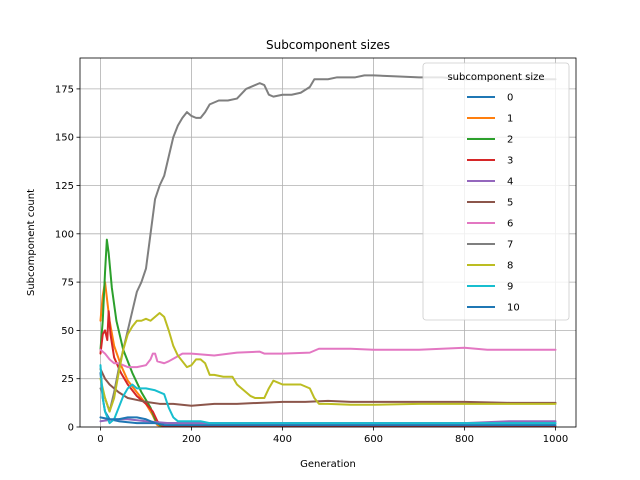  Describe the element at coordinates (510, 203) in the screenshot. I see `legend-label-5: 5` at that location.